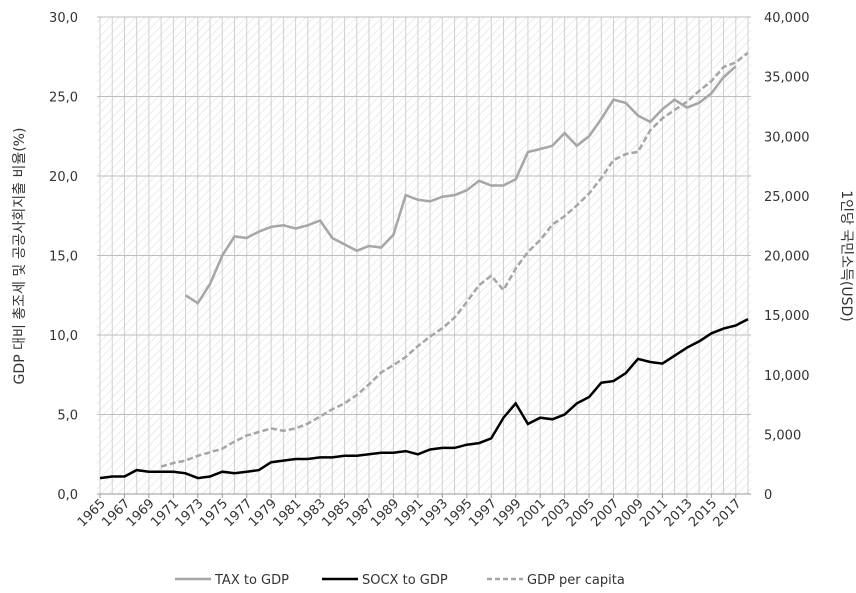 This screenshot has width=856, height=593. Describe the element at coordinates (63, 18) in the screenshot. I see `y-tick-label: 30,0` at that location.